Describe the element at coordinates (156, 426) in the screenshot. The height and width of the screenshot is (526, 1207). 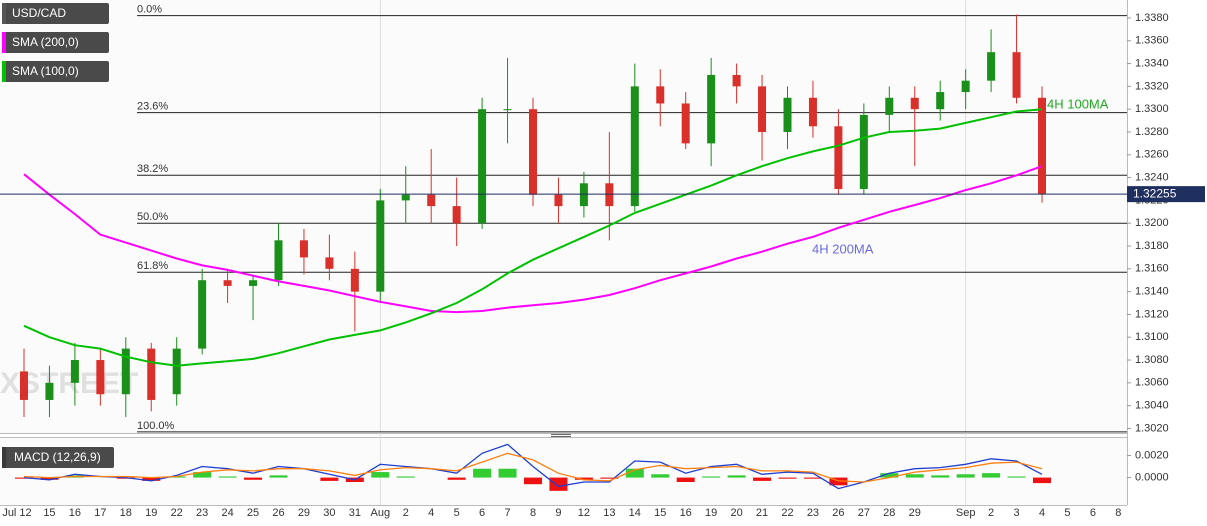
I see `fib-label: 100.0%` at that location.